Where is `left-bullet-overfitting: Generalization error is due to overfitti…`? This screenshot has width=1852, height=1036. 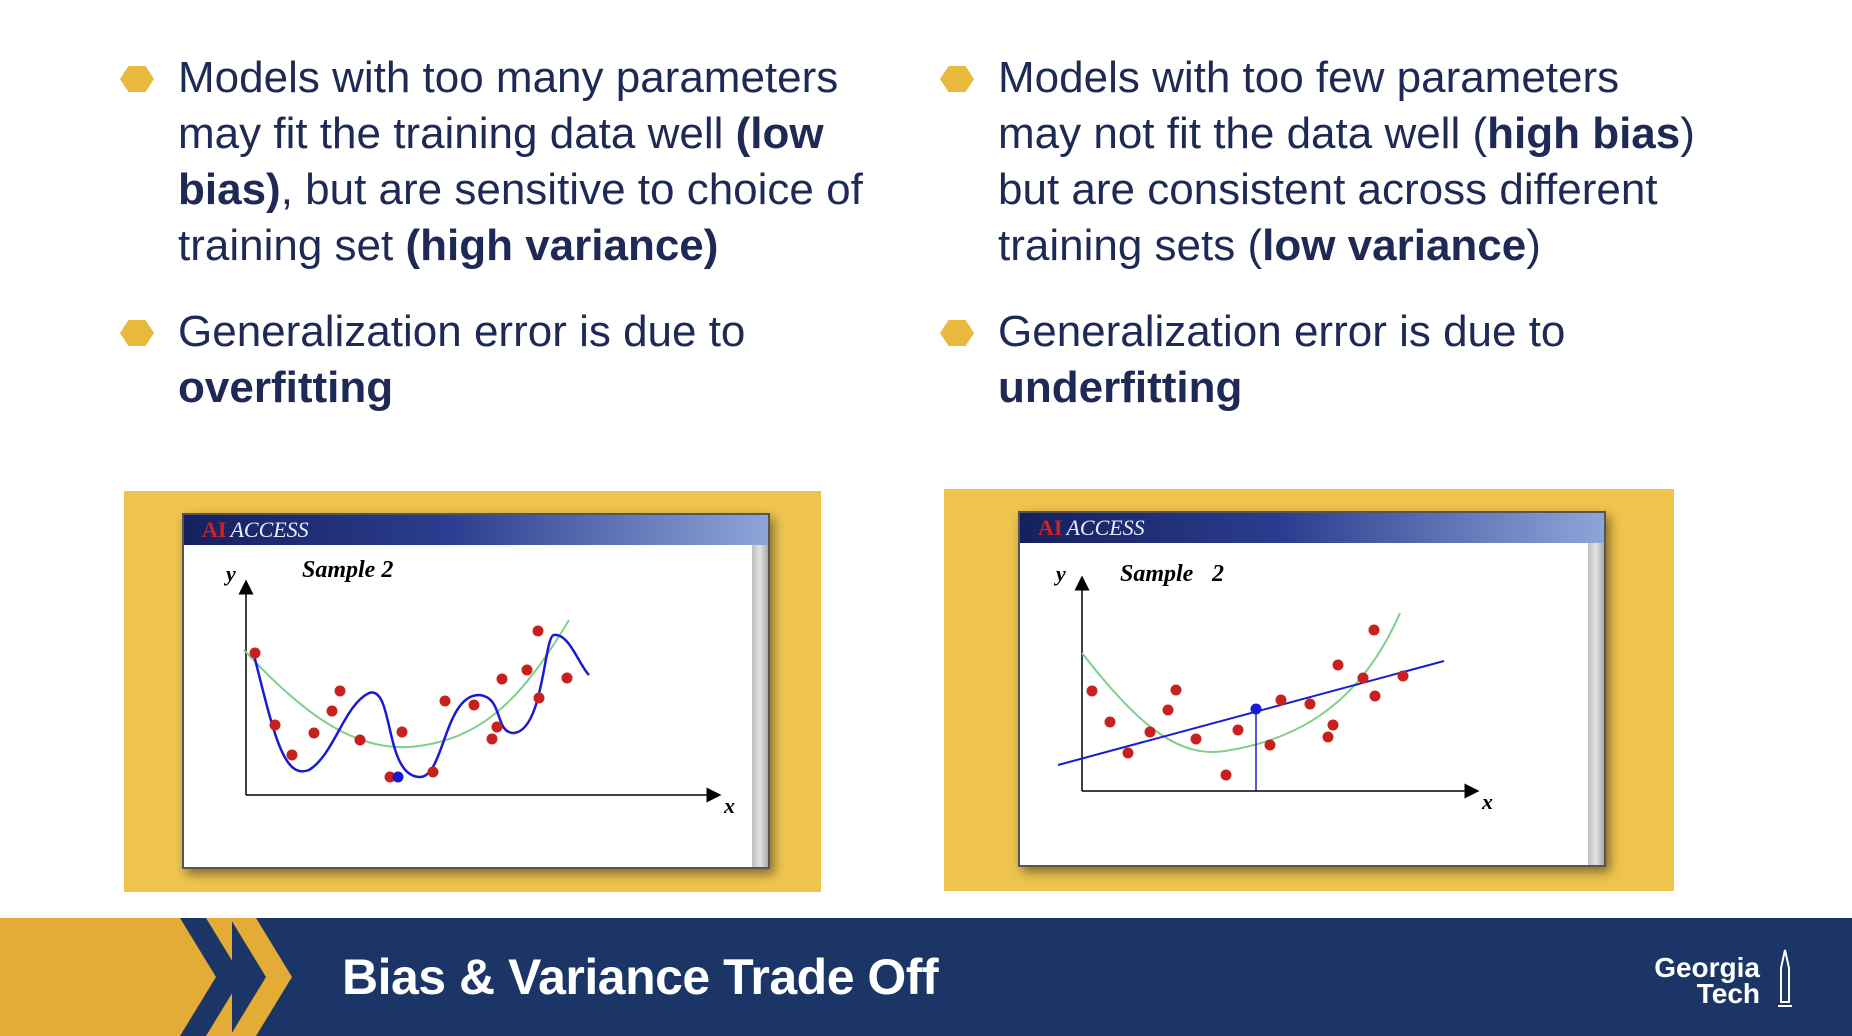
left-bullet-overfitting: Generalization error is due to overfitti… is located at coordinates (500, 360).